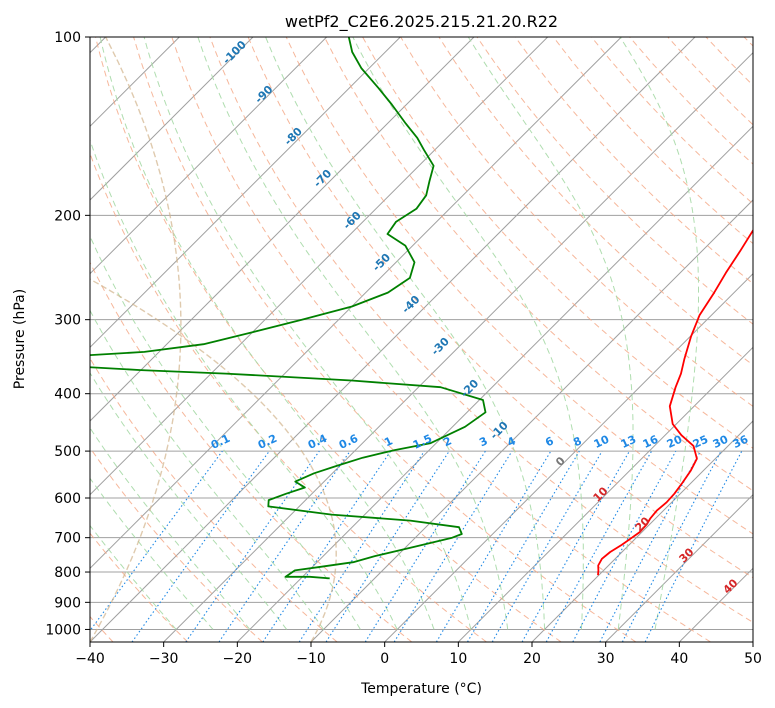  What do you see at coordinates (311, 659) in the screenshot?
I see `x-tick-label: −10` at bounding box center [311, 659].